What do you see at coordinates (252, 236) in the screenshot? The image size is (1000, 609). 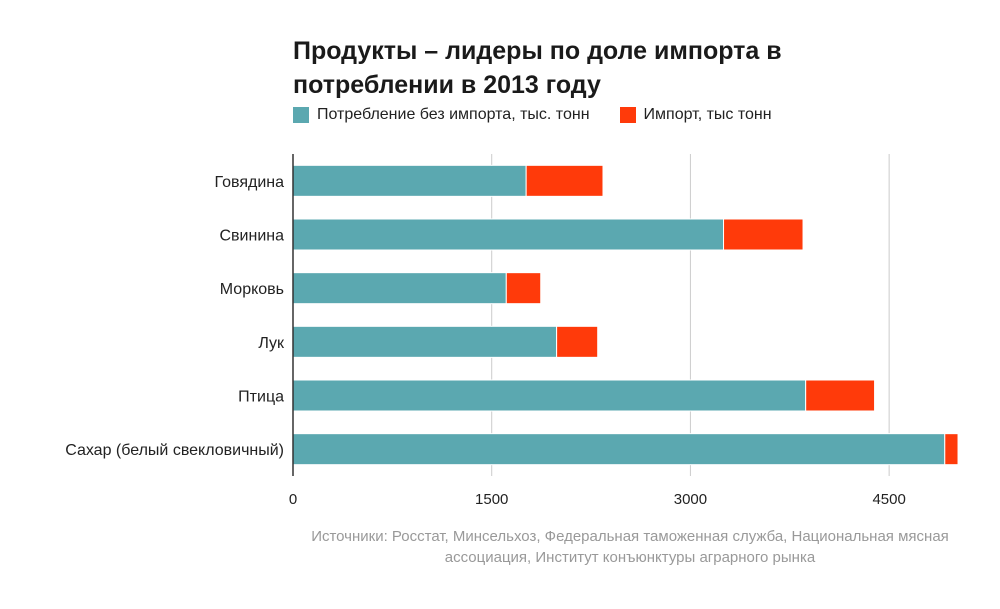 I see `category-label-1: Свинина` at bounding box center [252, 236].